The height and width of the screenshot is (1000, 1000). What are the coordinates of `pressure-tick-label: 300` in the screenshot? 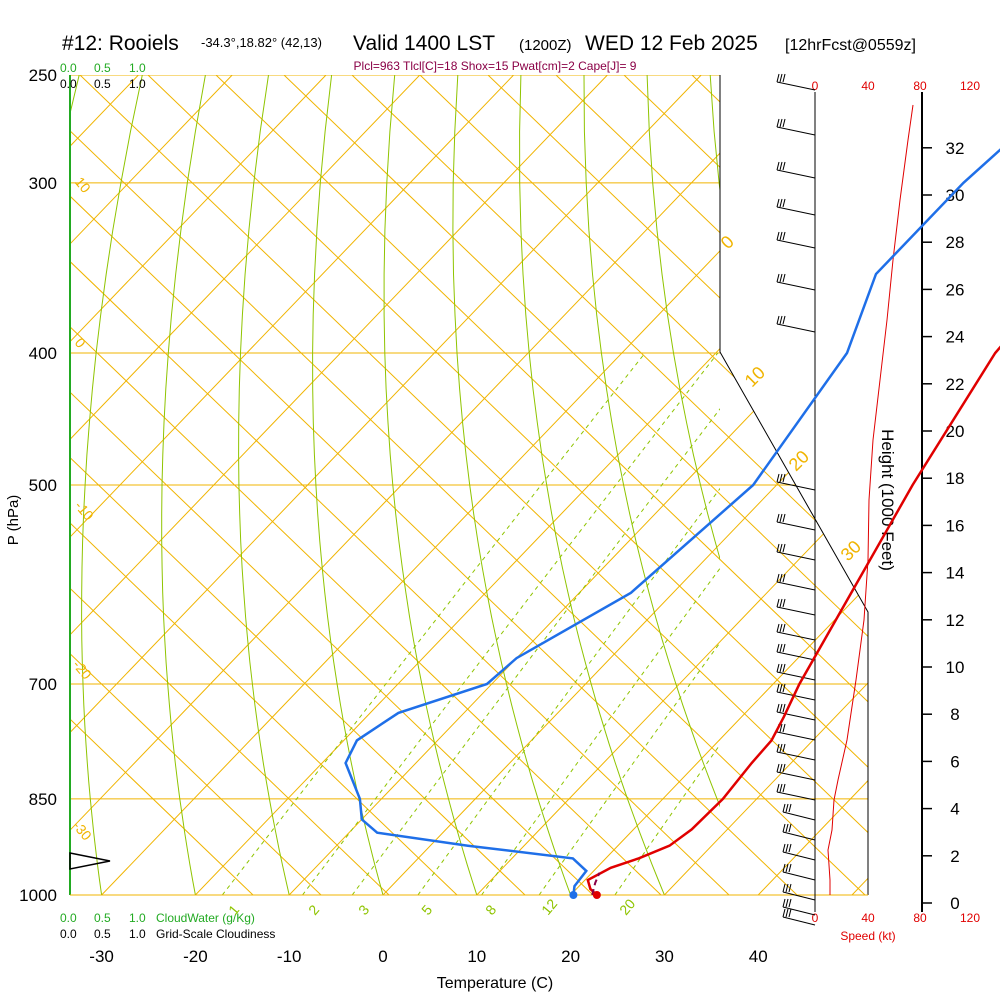 It's located at (43, 183).